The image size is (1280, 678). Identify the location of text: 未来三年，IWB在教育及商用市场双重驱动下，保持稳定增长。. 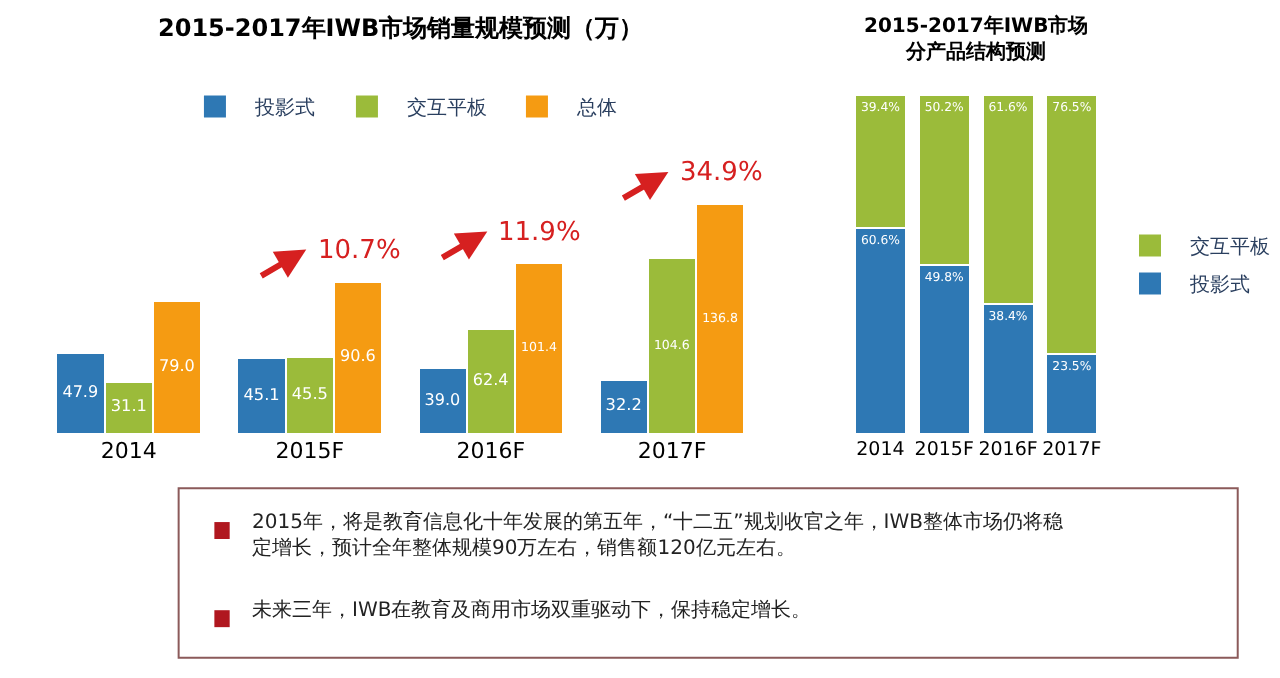
(532, 610).